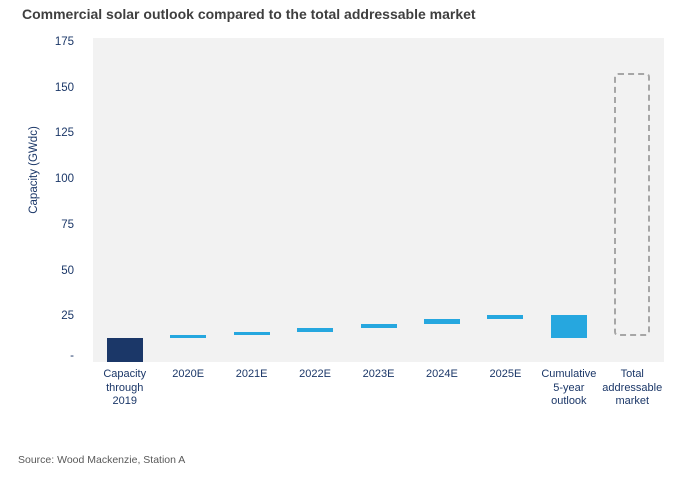  I want to click on bar-2020e, so click(188, 337).